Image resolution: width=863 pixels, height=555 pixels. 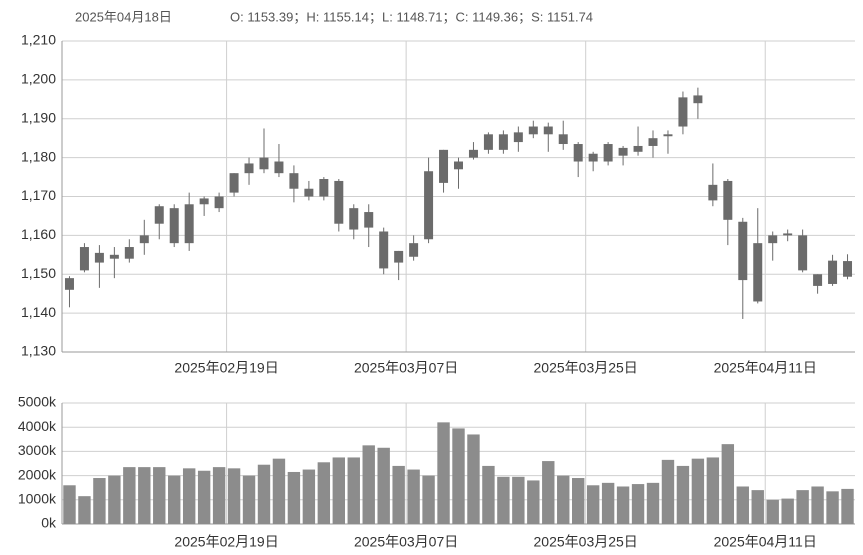 What do you see at coordinates (38, 234) in the screenshot?
I see `y-tick-label: 1,160` at bounding box center [38, 234].